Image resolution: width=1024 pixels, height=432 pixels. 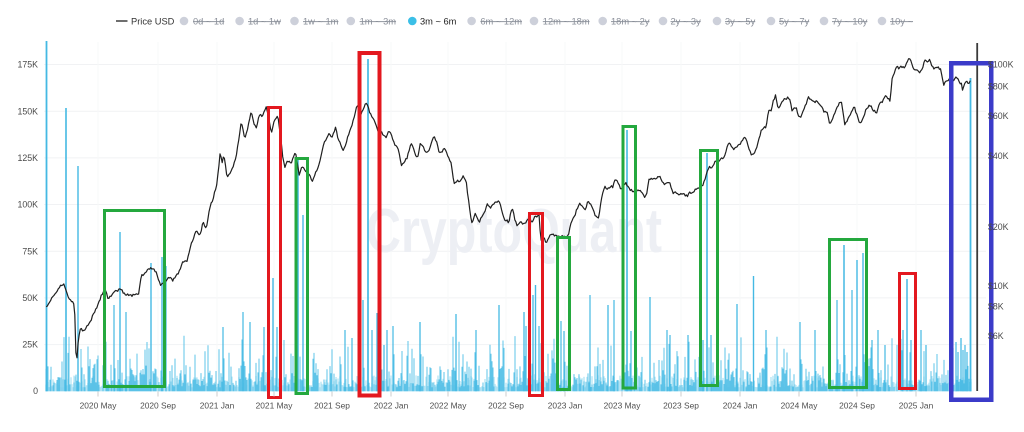 What do you see at coordinates (740, 21) in the screenshot?
I see `svg-text: 3y ~ 5y` at bounding box center [740, 21].